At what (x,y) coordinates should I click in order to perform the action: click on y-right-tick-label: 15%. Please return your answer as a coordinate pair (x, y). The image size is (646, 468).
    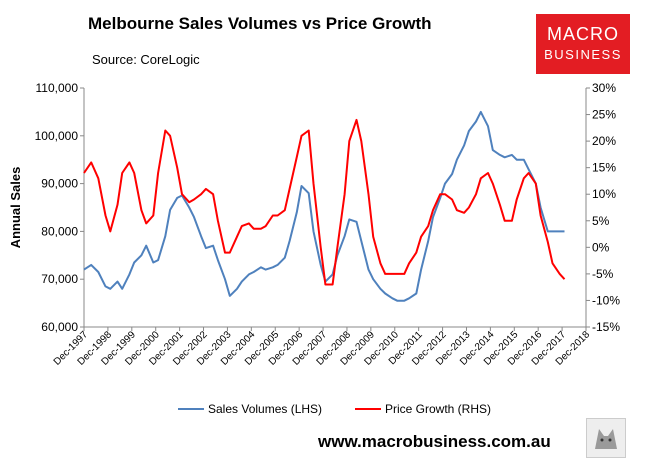
    Looking at the image, I should click on (604, 168).